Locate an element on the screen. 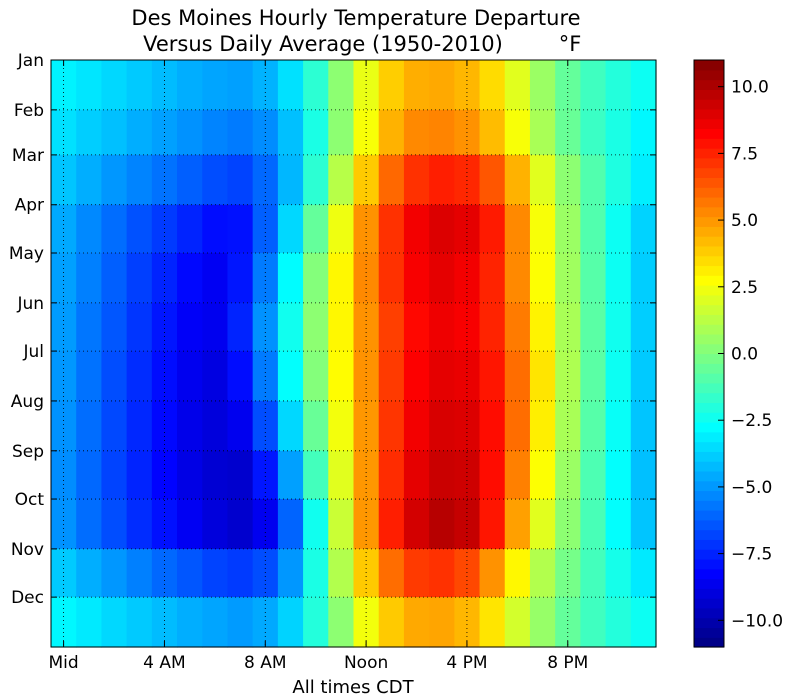  y-tick-label: Sep is located at coordinates (28, 452).